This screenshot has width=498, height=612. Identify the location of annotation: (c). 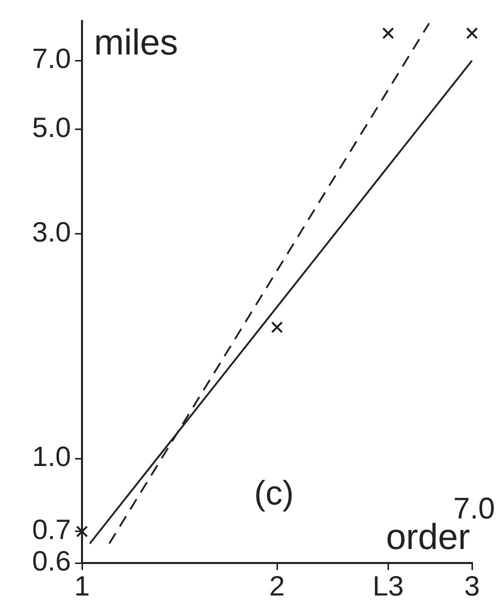
(274, 493).